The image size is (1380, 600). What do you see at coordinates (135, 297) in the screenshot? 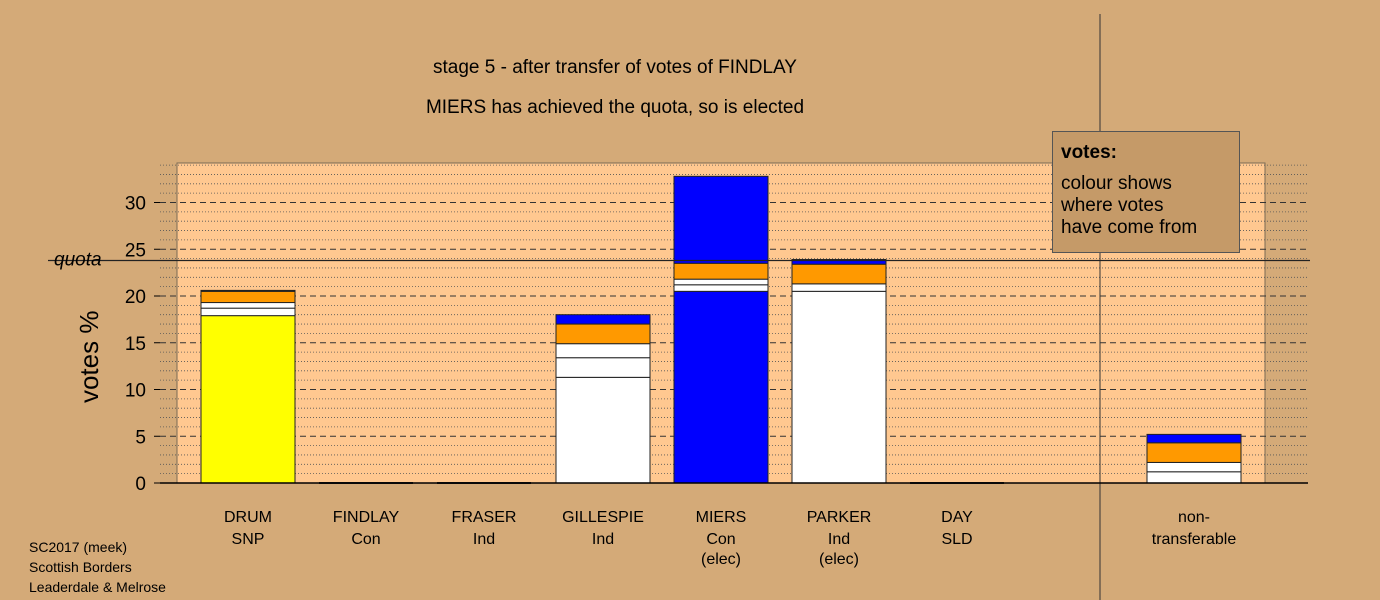
I see `y-tick-label: 20` at bounding box center [135, 297].